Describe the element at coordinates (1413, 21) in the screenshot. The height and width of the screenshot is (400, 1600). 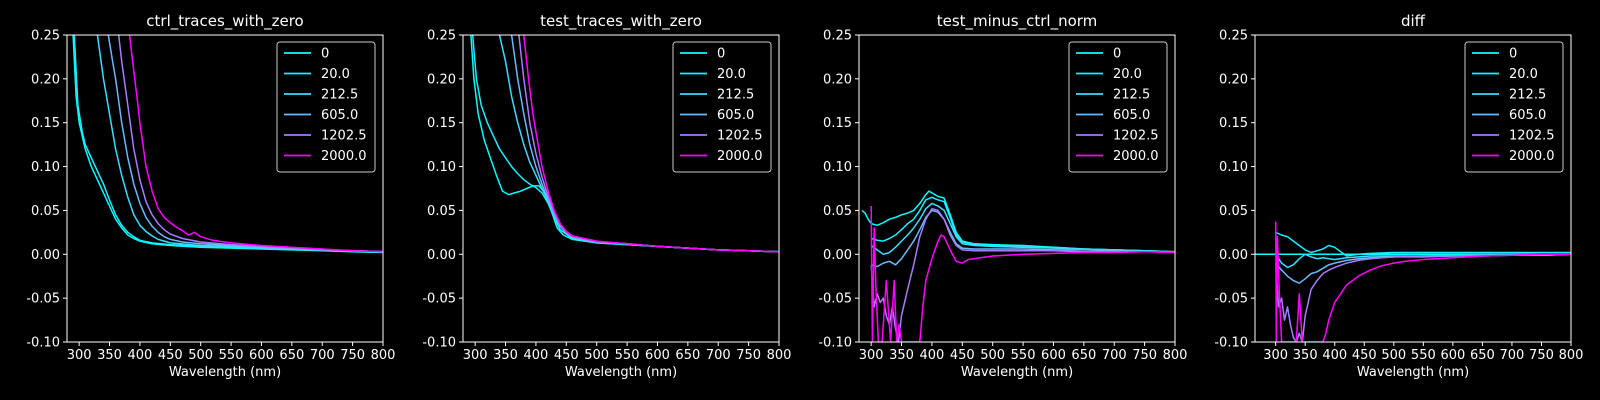
I see `chart-title: diff` at that location.